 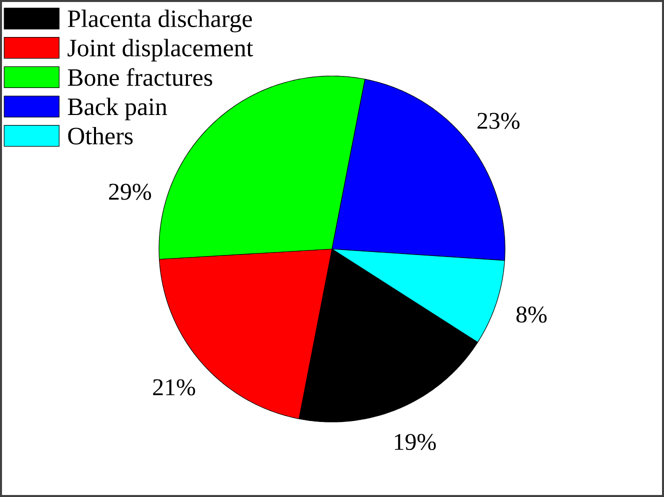 What do you see at coordinates (100, 135) in the screenshot?
I see `legend-label: Others` at bounding box center [100, 135].